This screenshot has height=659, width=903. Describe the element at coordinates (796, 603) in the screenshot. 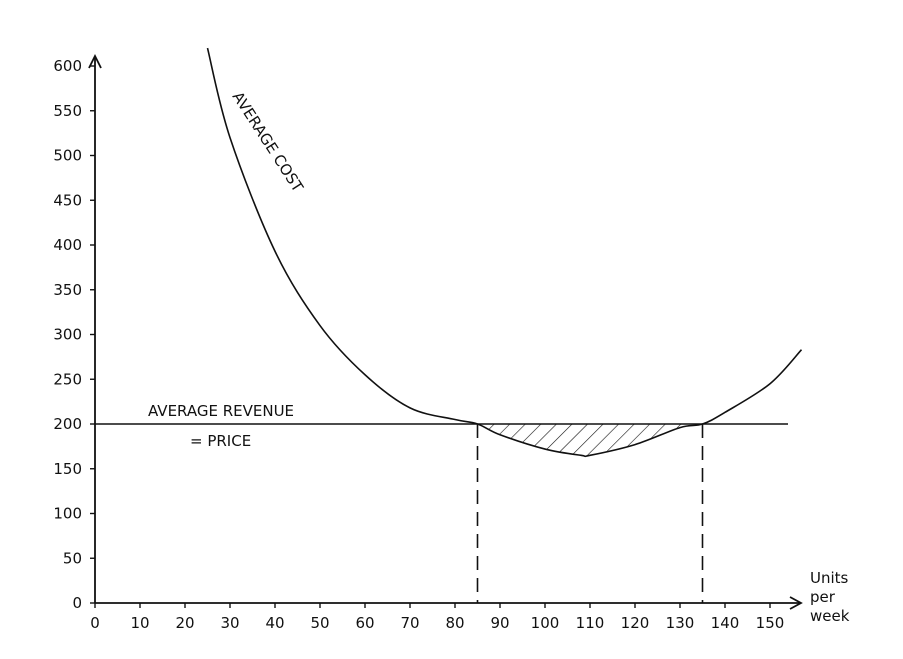

I see `x-axis-arrowhead` at that location.